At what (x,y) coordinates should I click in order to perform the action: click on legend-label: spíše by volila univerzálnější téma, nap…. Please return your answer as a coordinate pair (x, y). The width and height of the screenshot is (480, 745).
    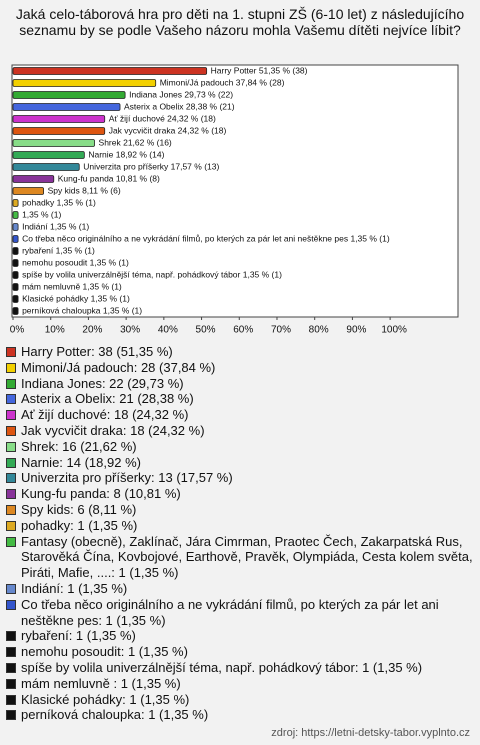
    Looking at the image, I should click on (222, 667).